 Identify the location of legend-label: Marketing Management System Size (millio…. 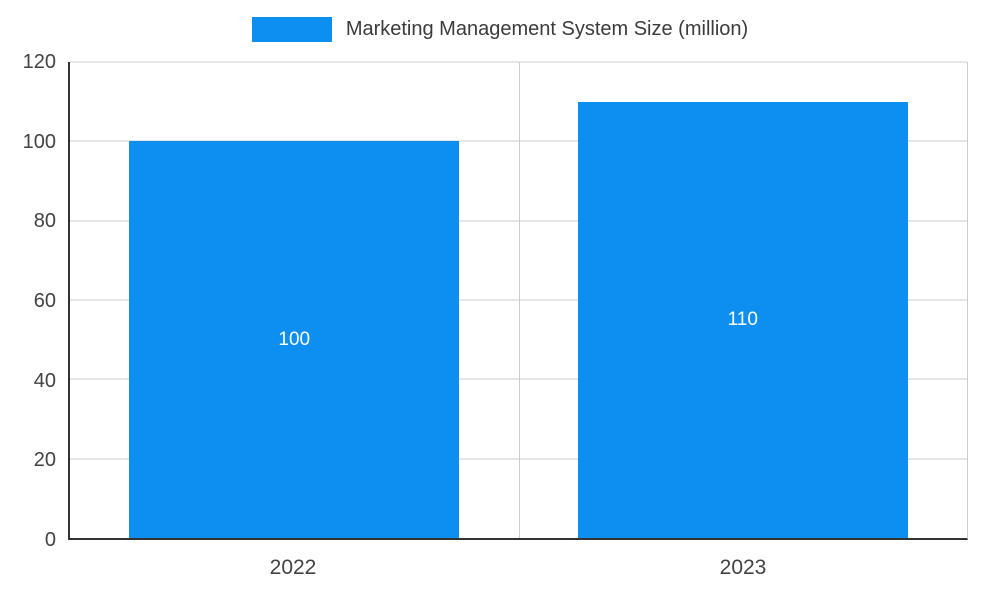
(547, 29).